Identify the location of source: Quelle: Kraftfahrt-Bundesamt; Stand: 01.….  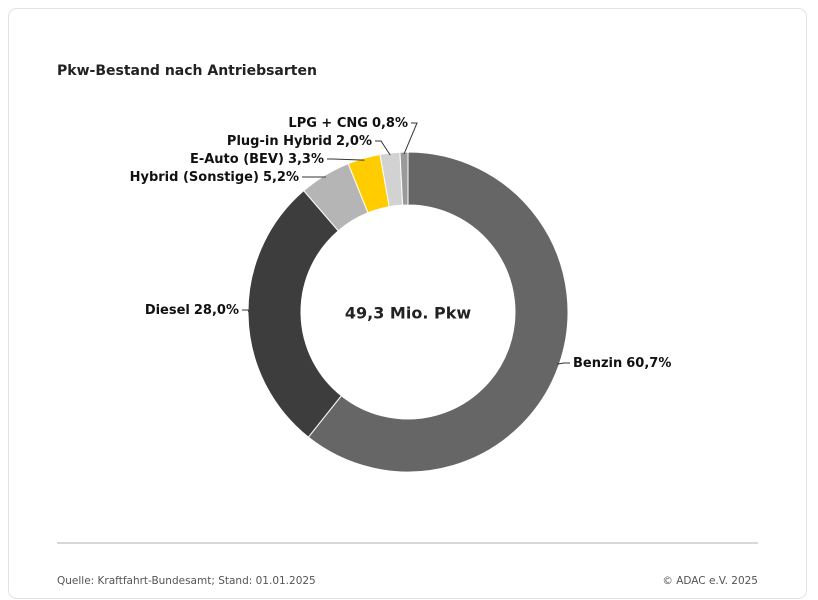
(186, 581).